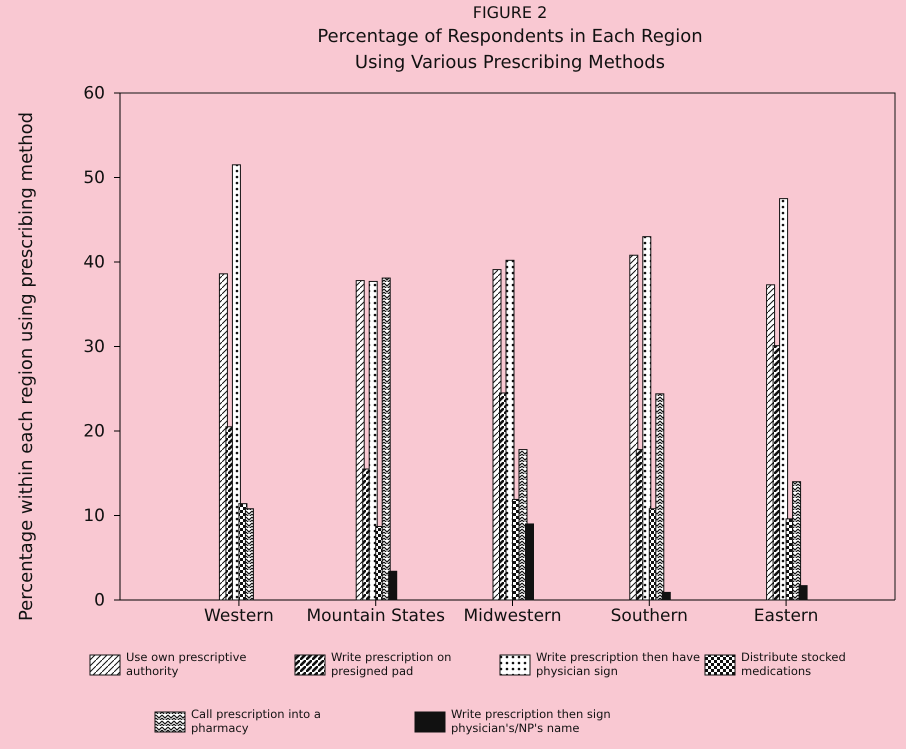 The image size is (906, 749). Describe the element at coordinates (786, 616) in the screenshot. I see `x-tick-label: Eastern` at that location.